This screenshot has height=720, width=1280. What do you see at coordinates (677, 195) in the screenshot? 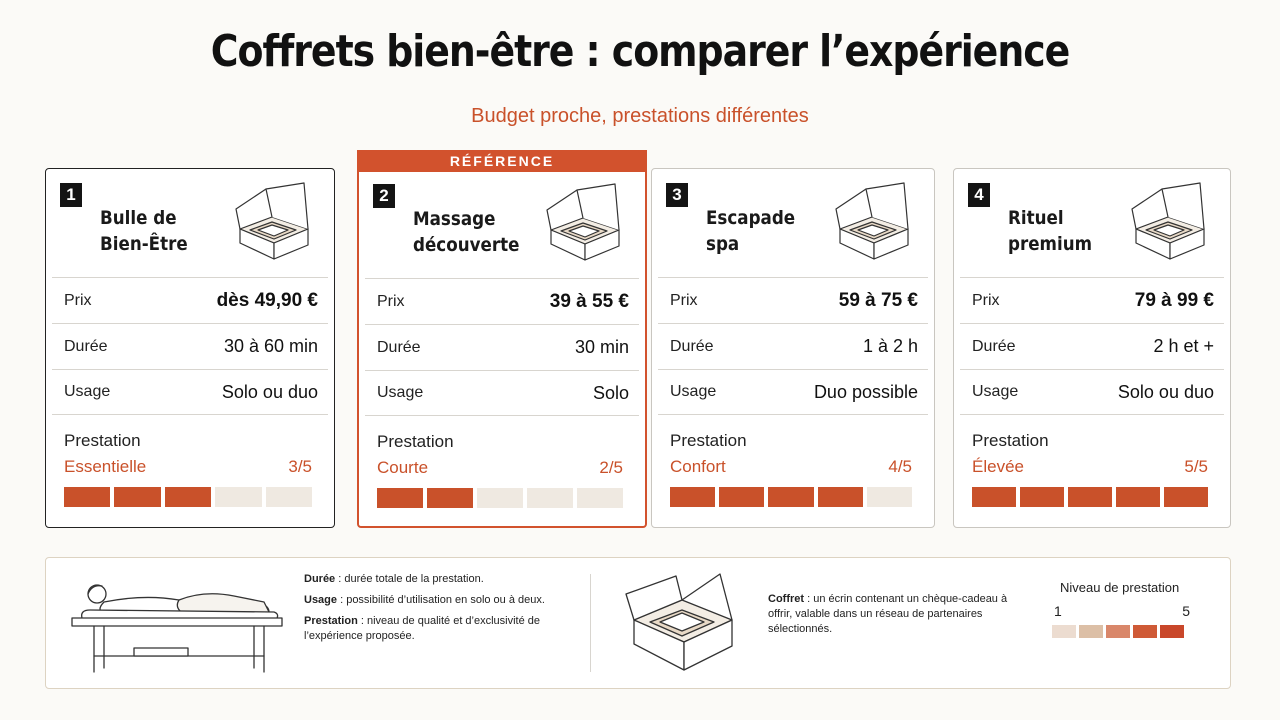
I see `card-number: 3` at bounding box center [677, 195].